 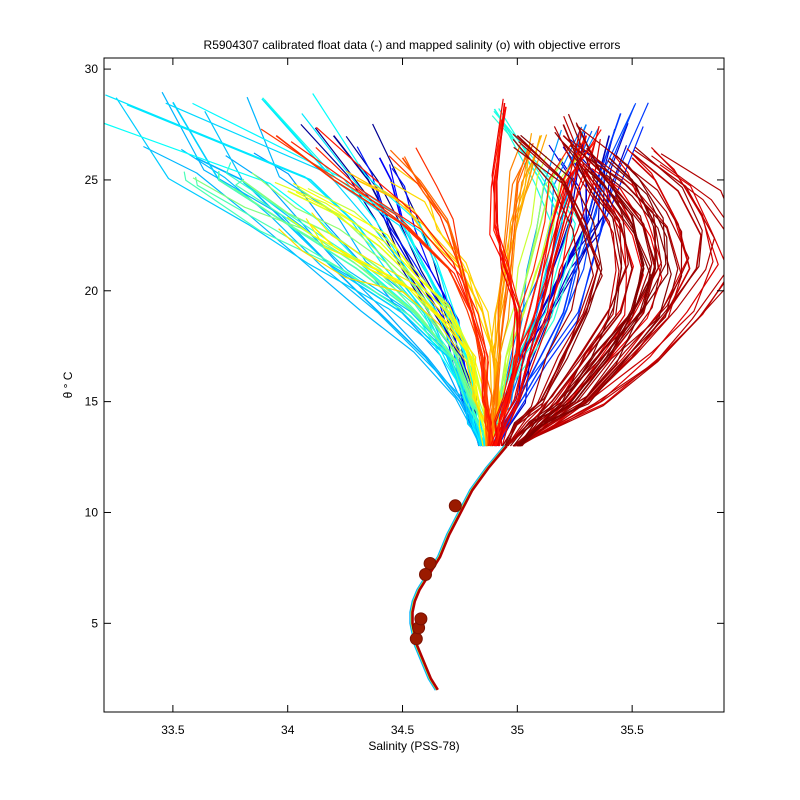 I want to click on y-tick-label: 30, so click(x=92, y=69).